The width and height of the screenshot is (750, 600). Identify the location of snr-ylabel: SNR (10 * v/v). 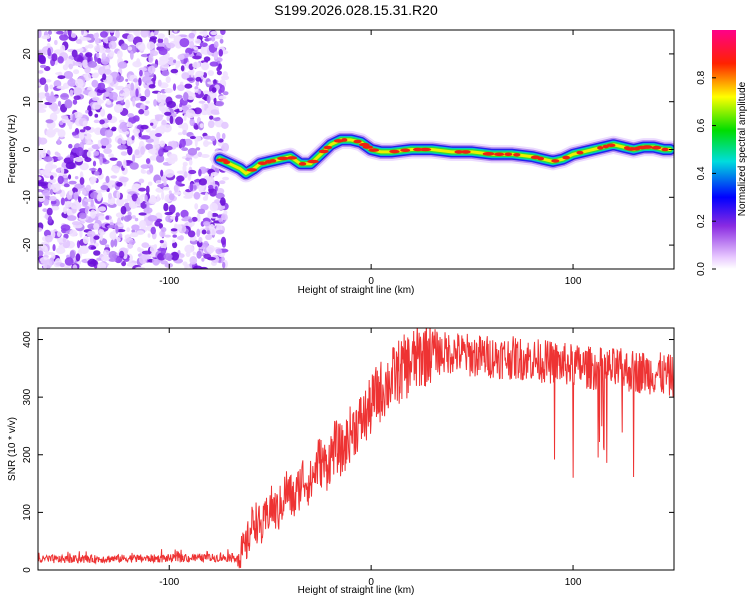
(12, 449).